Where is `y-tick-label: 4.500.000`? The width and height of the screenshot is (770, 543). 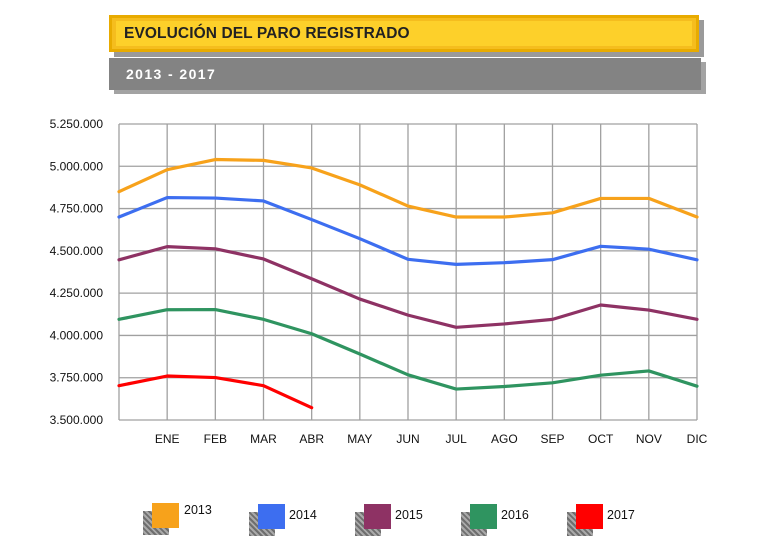 y-tick-label: 4.500.000 is located at coordinates (77, 251).